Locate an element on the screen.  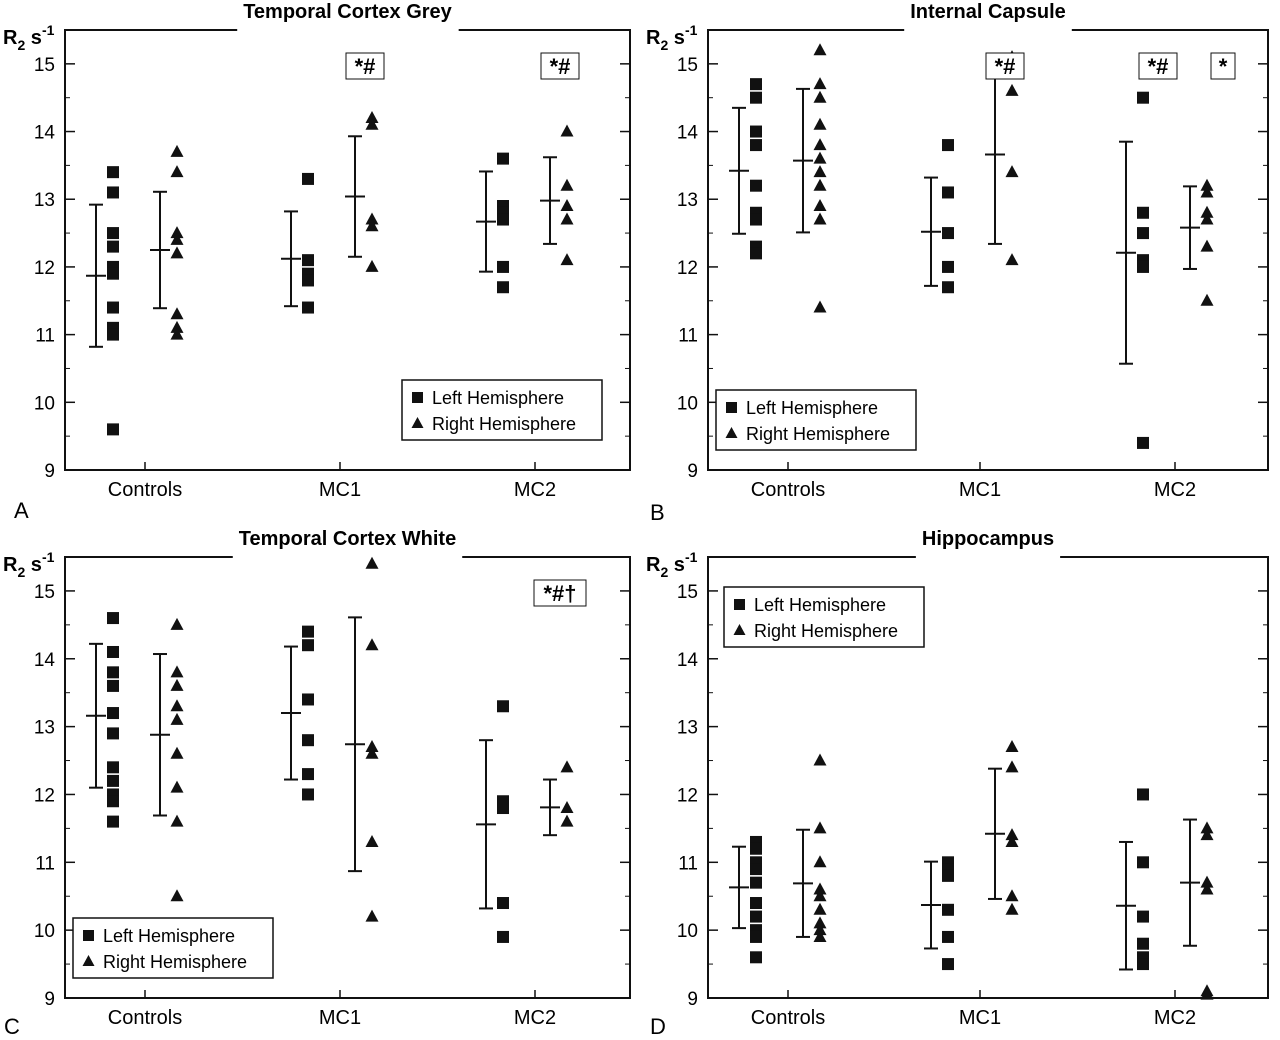
legend-entry-right: Right Hemisphere is located at coordinates (818, 434).